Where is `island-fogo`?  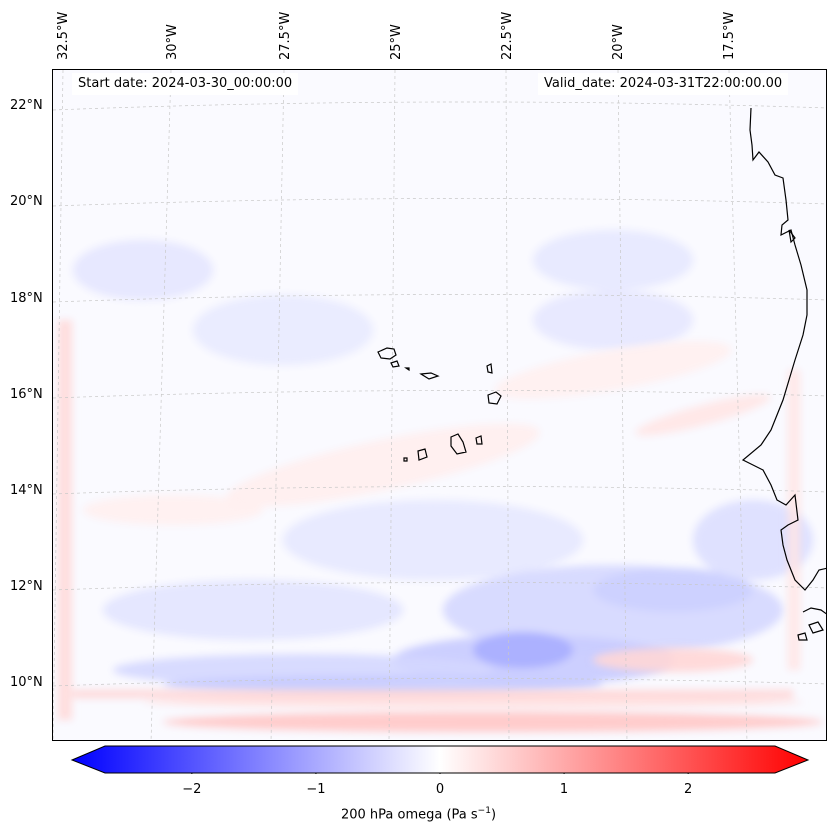
island-fogo is located at coordinates (422, 454).